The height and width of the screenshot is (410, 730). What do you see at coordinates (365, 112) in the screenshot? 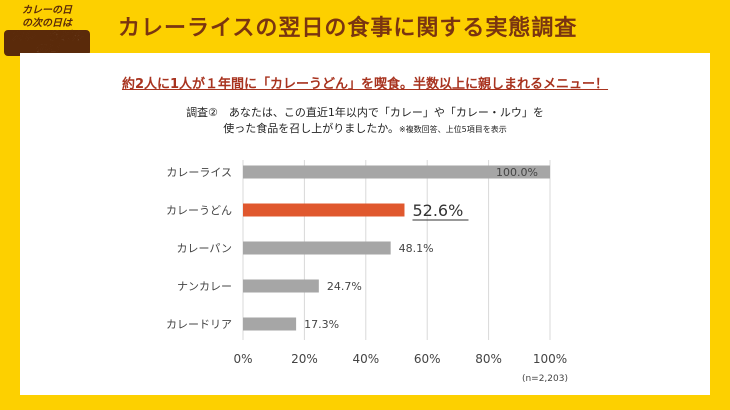
I see `question-line: 調査② あなたは、この直近1年以内で「カレー」や「カレー・ルウ」を` at bounding box center [365, 112].